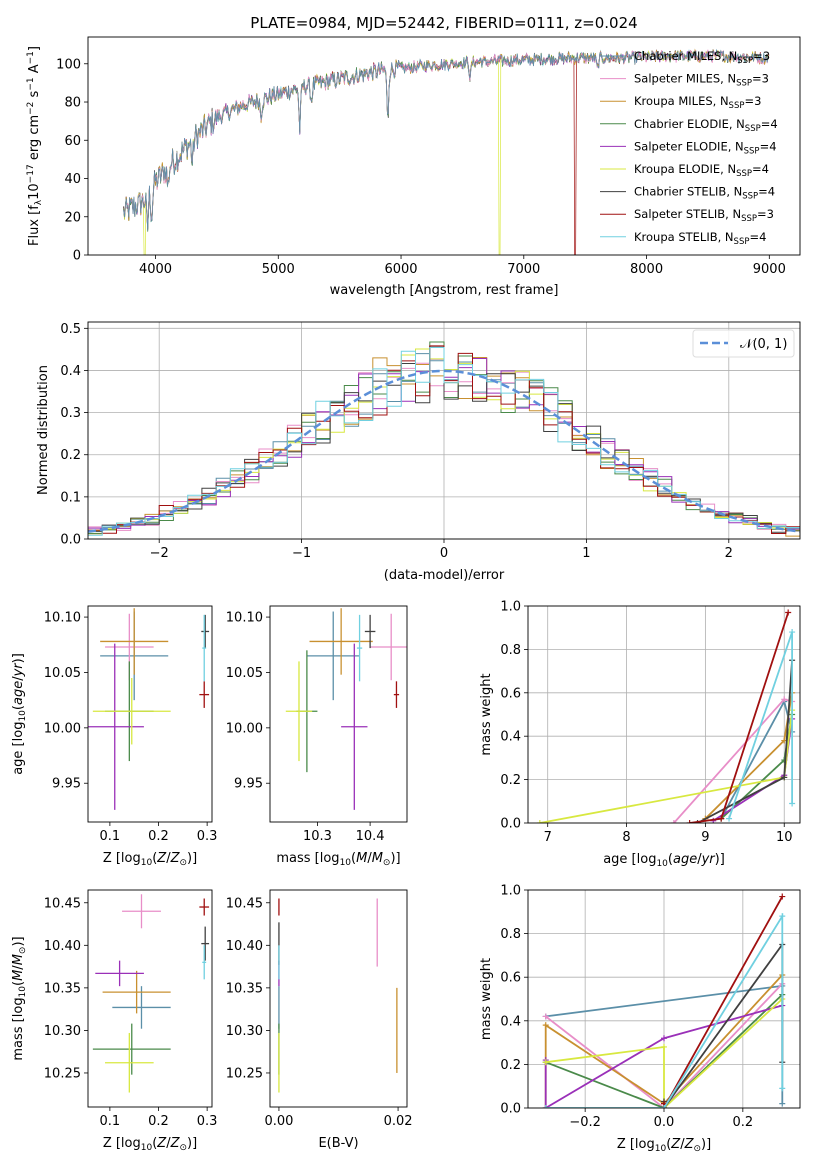 The image size is (819, 1174). Describe the element at coordinates (705, 147) in the screenshot. I see `legend-label: Salpeter ELODIE, NSSP=4` at that location.